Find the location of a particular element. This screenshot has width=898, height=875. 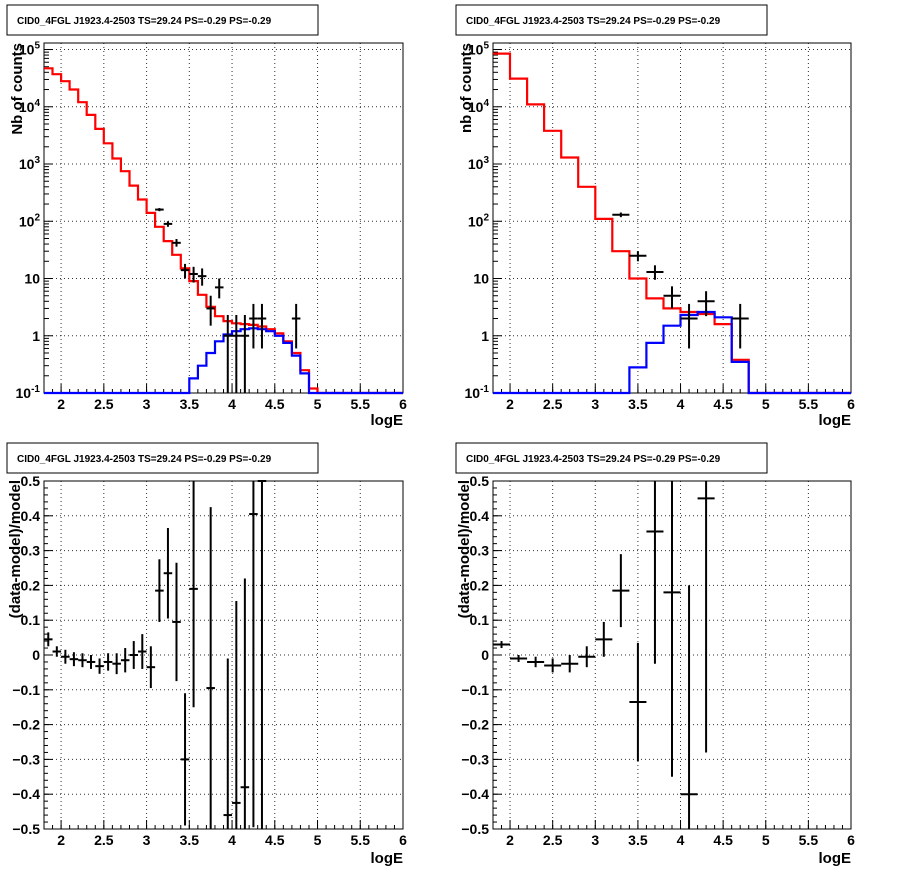

y-axis-title: (data-model)/model is located at coordinates (15, 549).